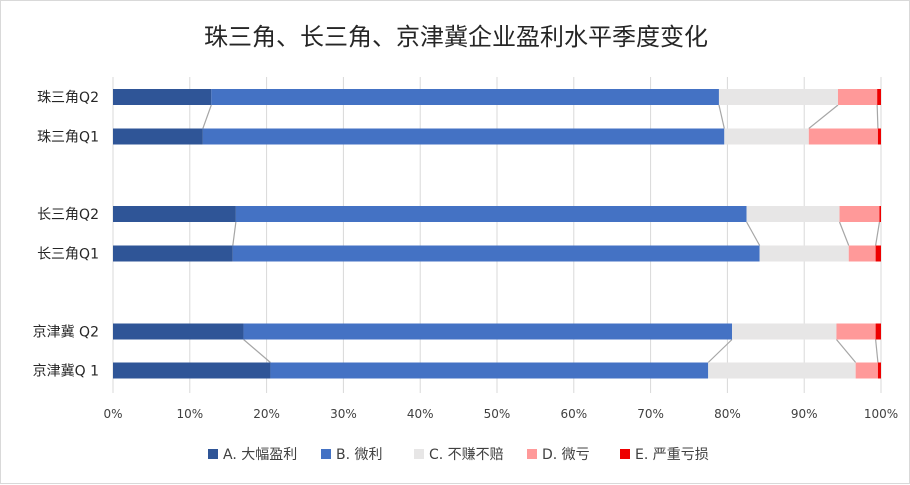 This screenshot has height=485, width=910. I want to click on category-labels: 珠三角Q2 珠三角Q1 长三角Q2 长三角Q1 京津冀 Q2 京津冀Q 1, so click(66, 235).